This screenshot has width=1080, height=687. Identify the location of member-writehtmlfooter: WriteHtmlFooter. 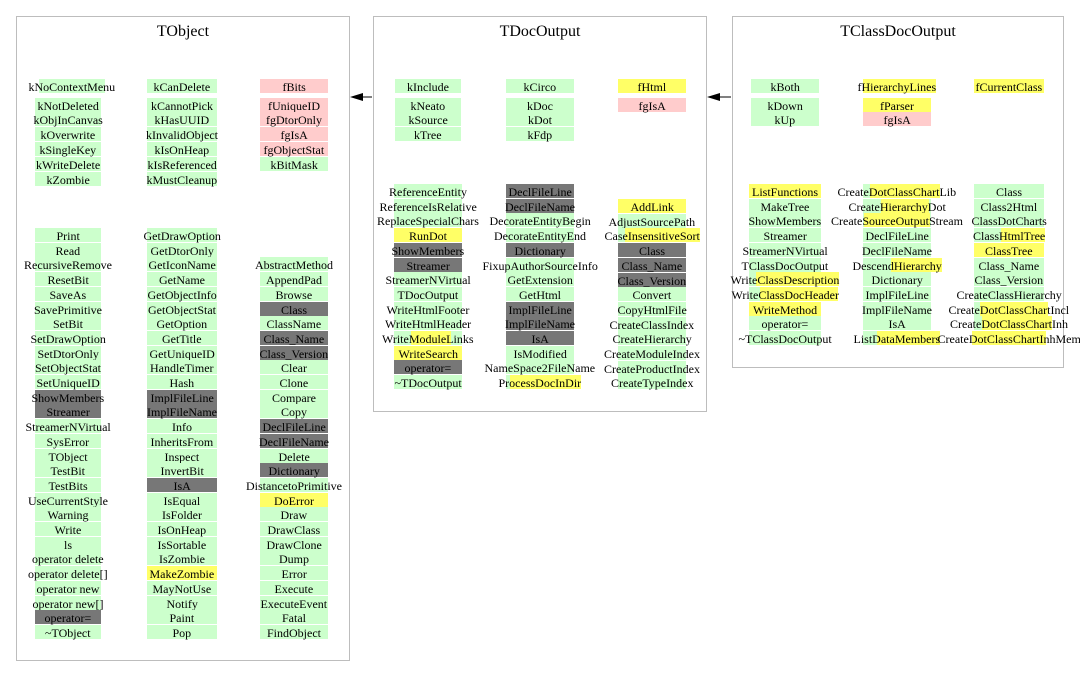
(428, 309).